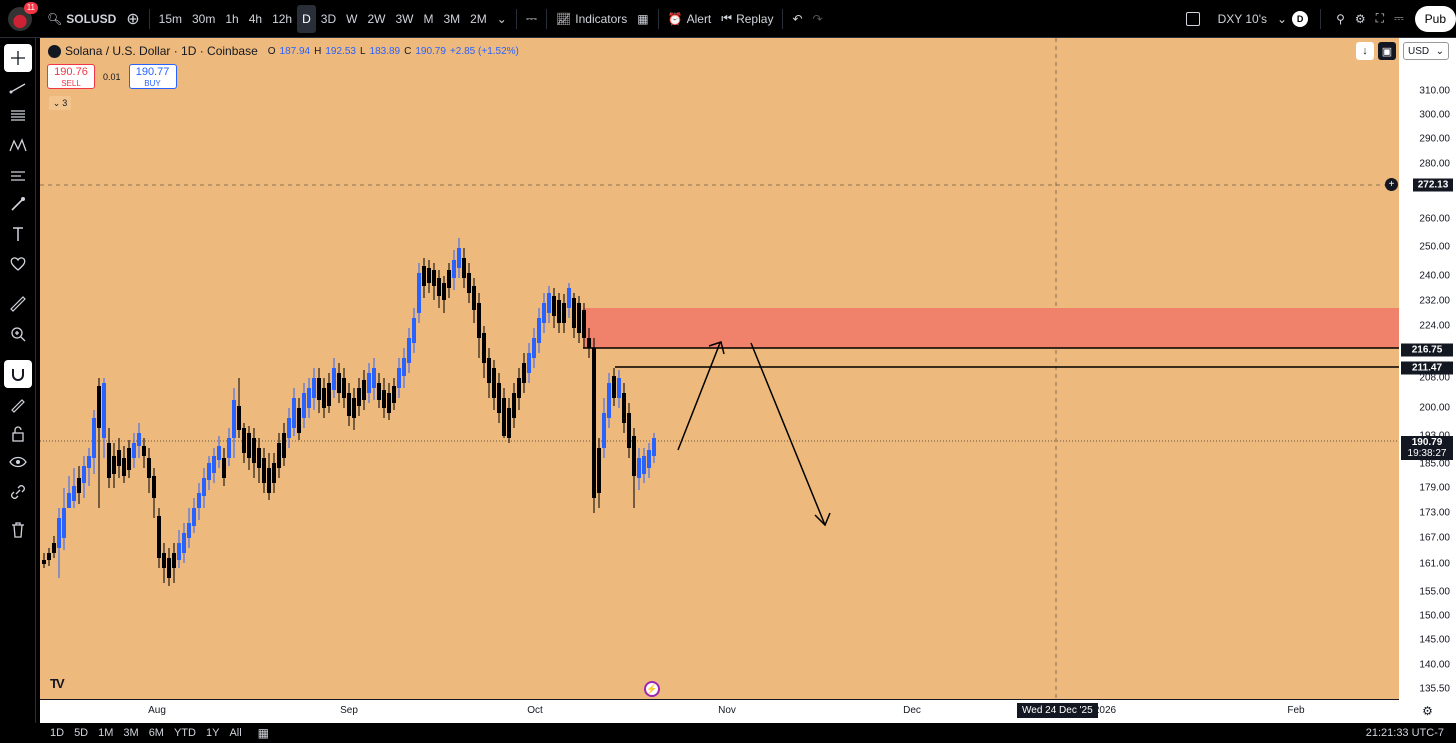 The width and height of the screenshot is (1456, 743). Describe the element at coordinates (18, 462) in the screenshot. I see `hide-tool` at that location.